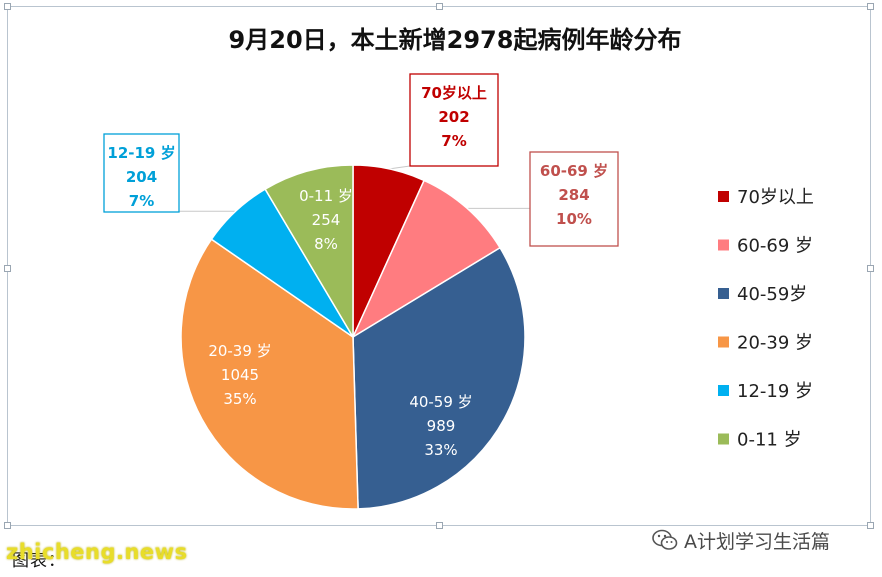 Image resolution: width=882 pixels, height=577 pixels. What do you see at coordinates (574, 219) in the screenshot?
I see `callout-percent: 10%` at bounding box center [574, 219].